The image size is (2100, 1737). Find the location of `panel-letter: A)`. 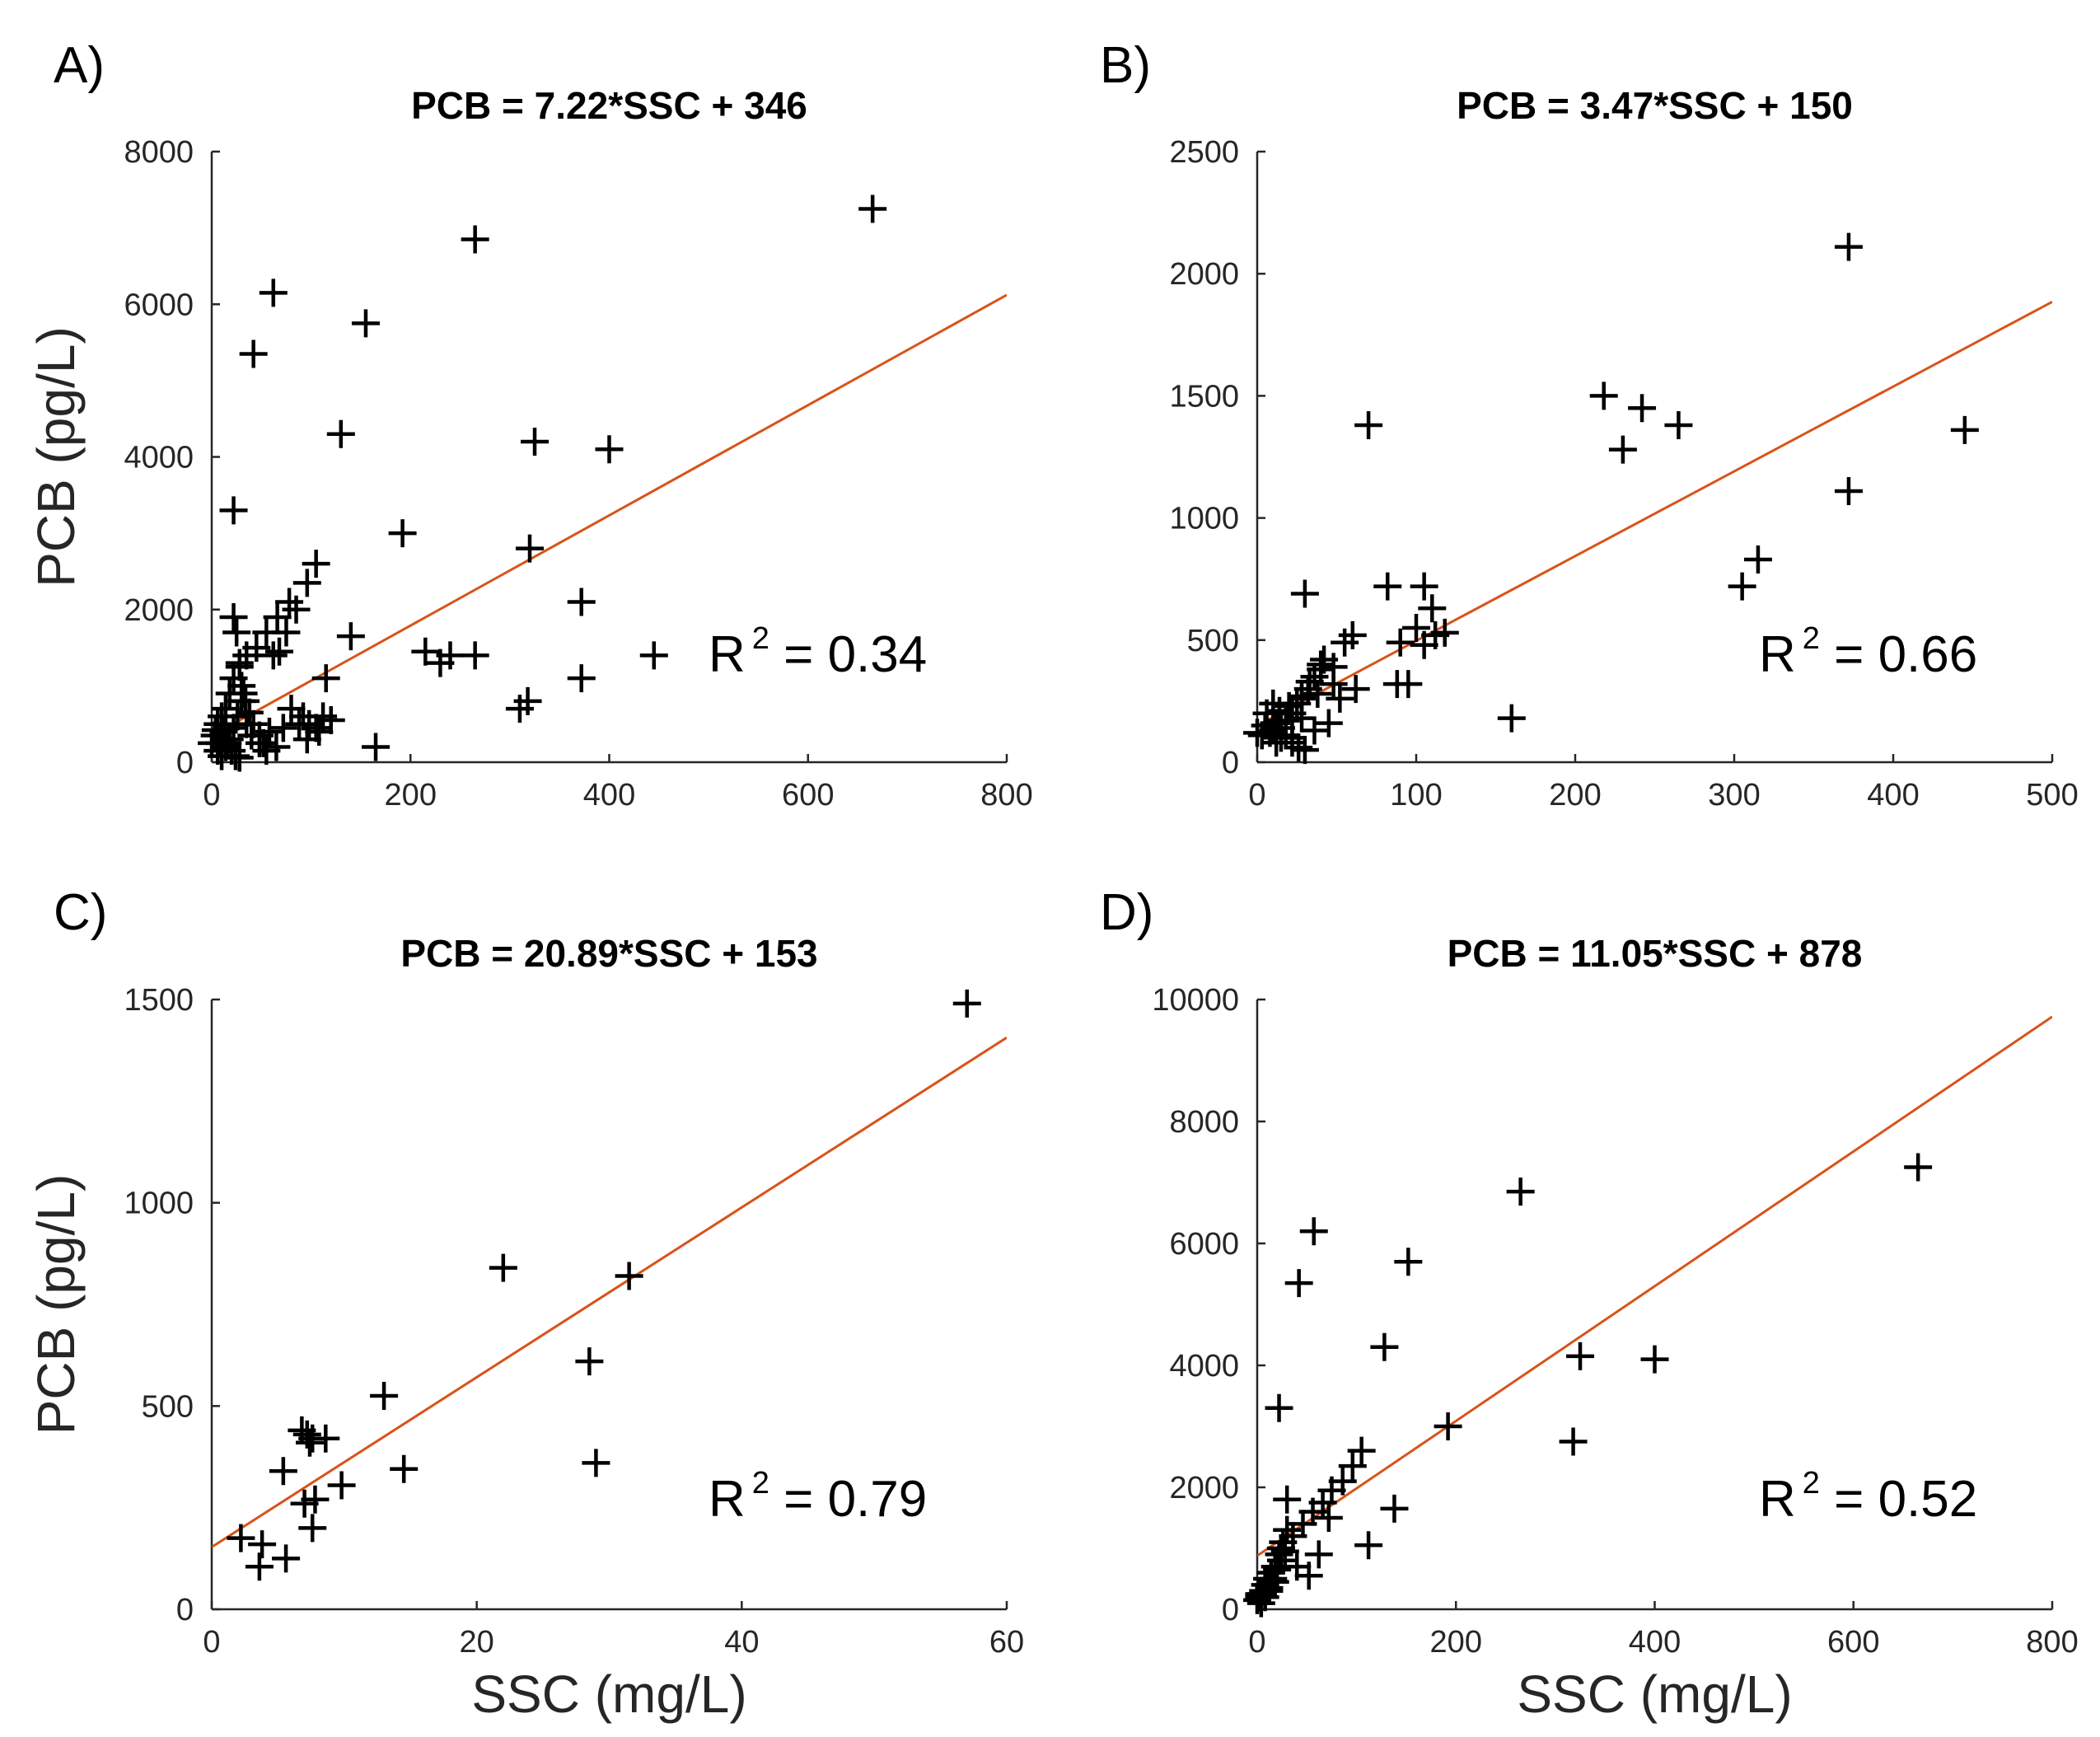

panel-letter: A) is located at coordinates (79, 65).